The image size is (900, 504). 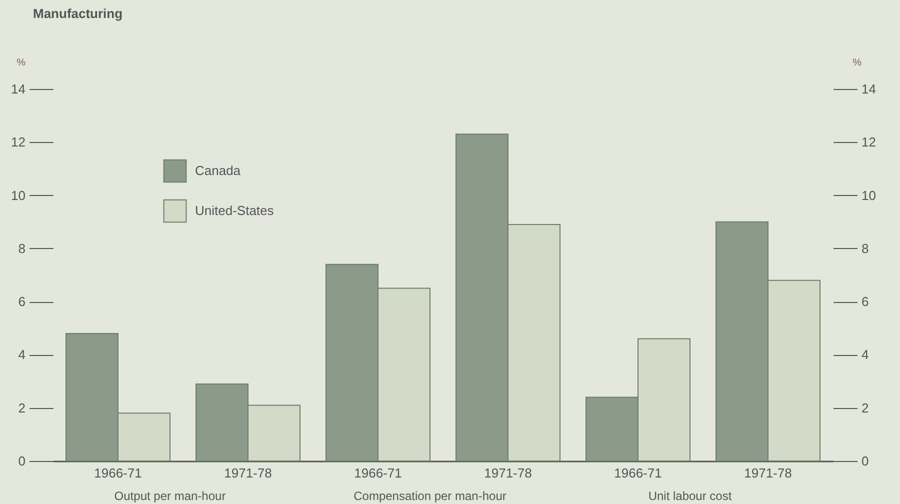 I want to click on chart-title: Manufacturing, so click(x=78, y=13).